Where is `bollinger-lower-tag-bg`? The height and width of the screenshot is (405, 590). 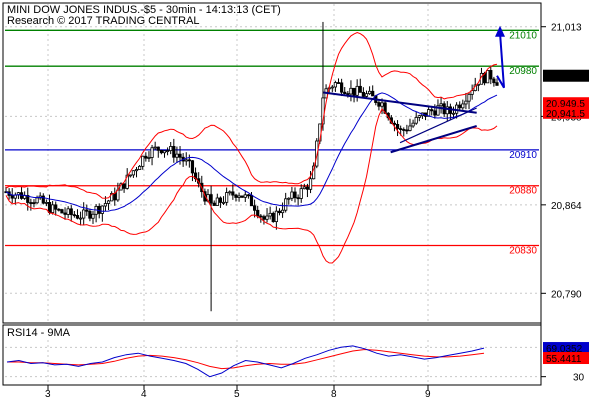
bollinger-lower-tag-bg is located at coordinates (566, 112).